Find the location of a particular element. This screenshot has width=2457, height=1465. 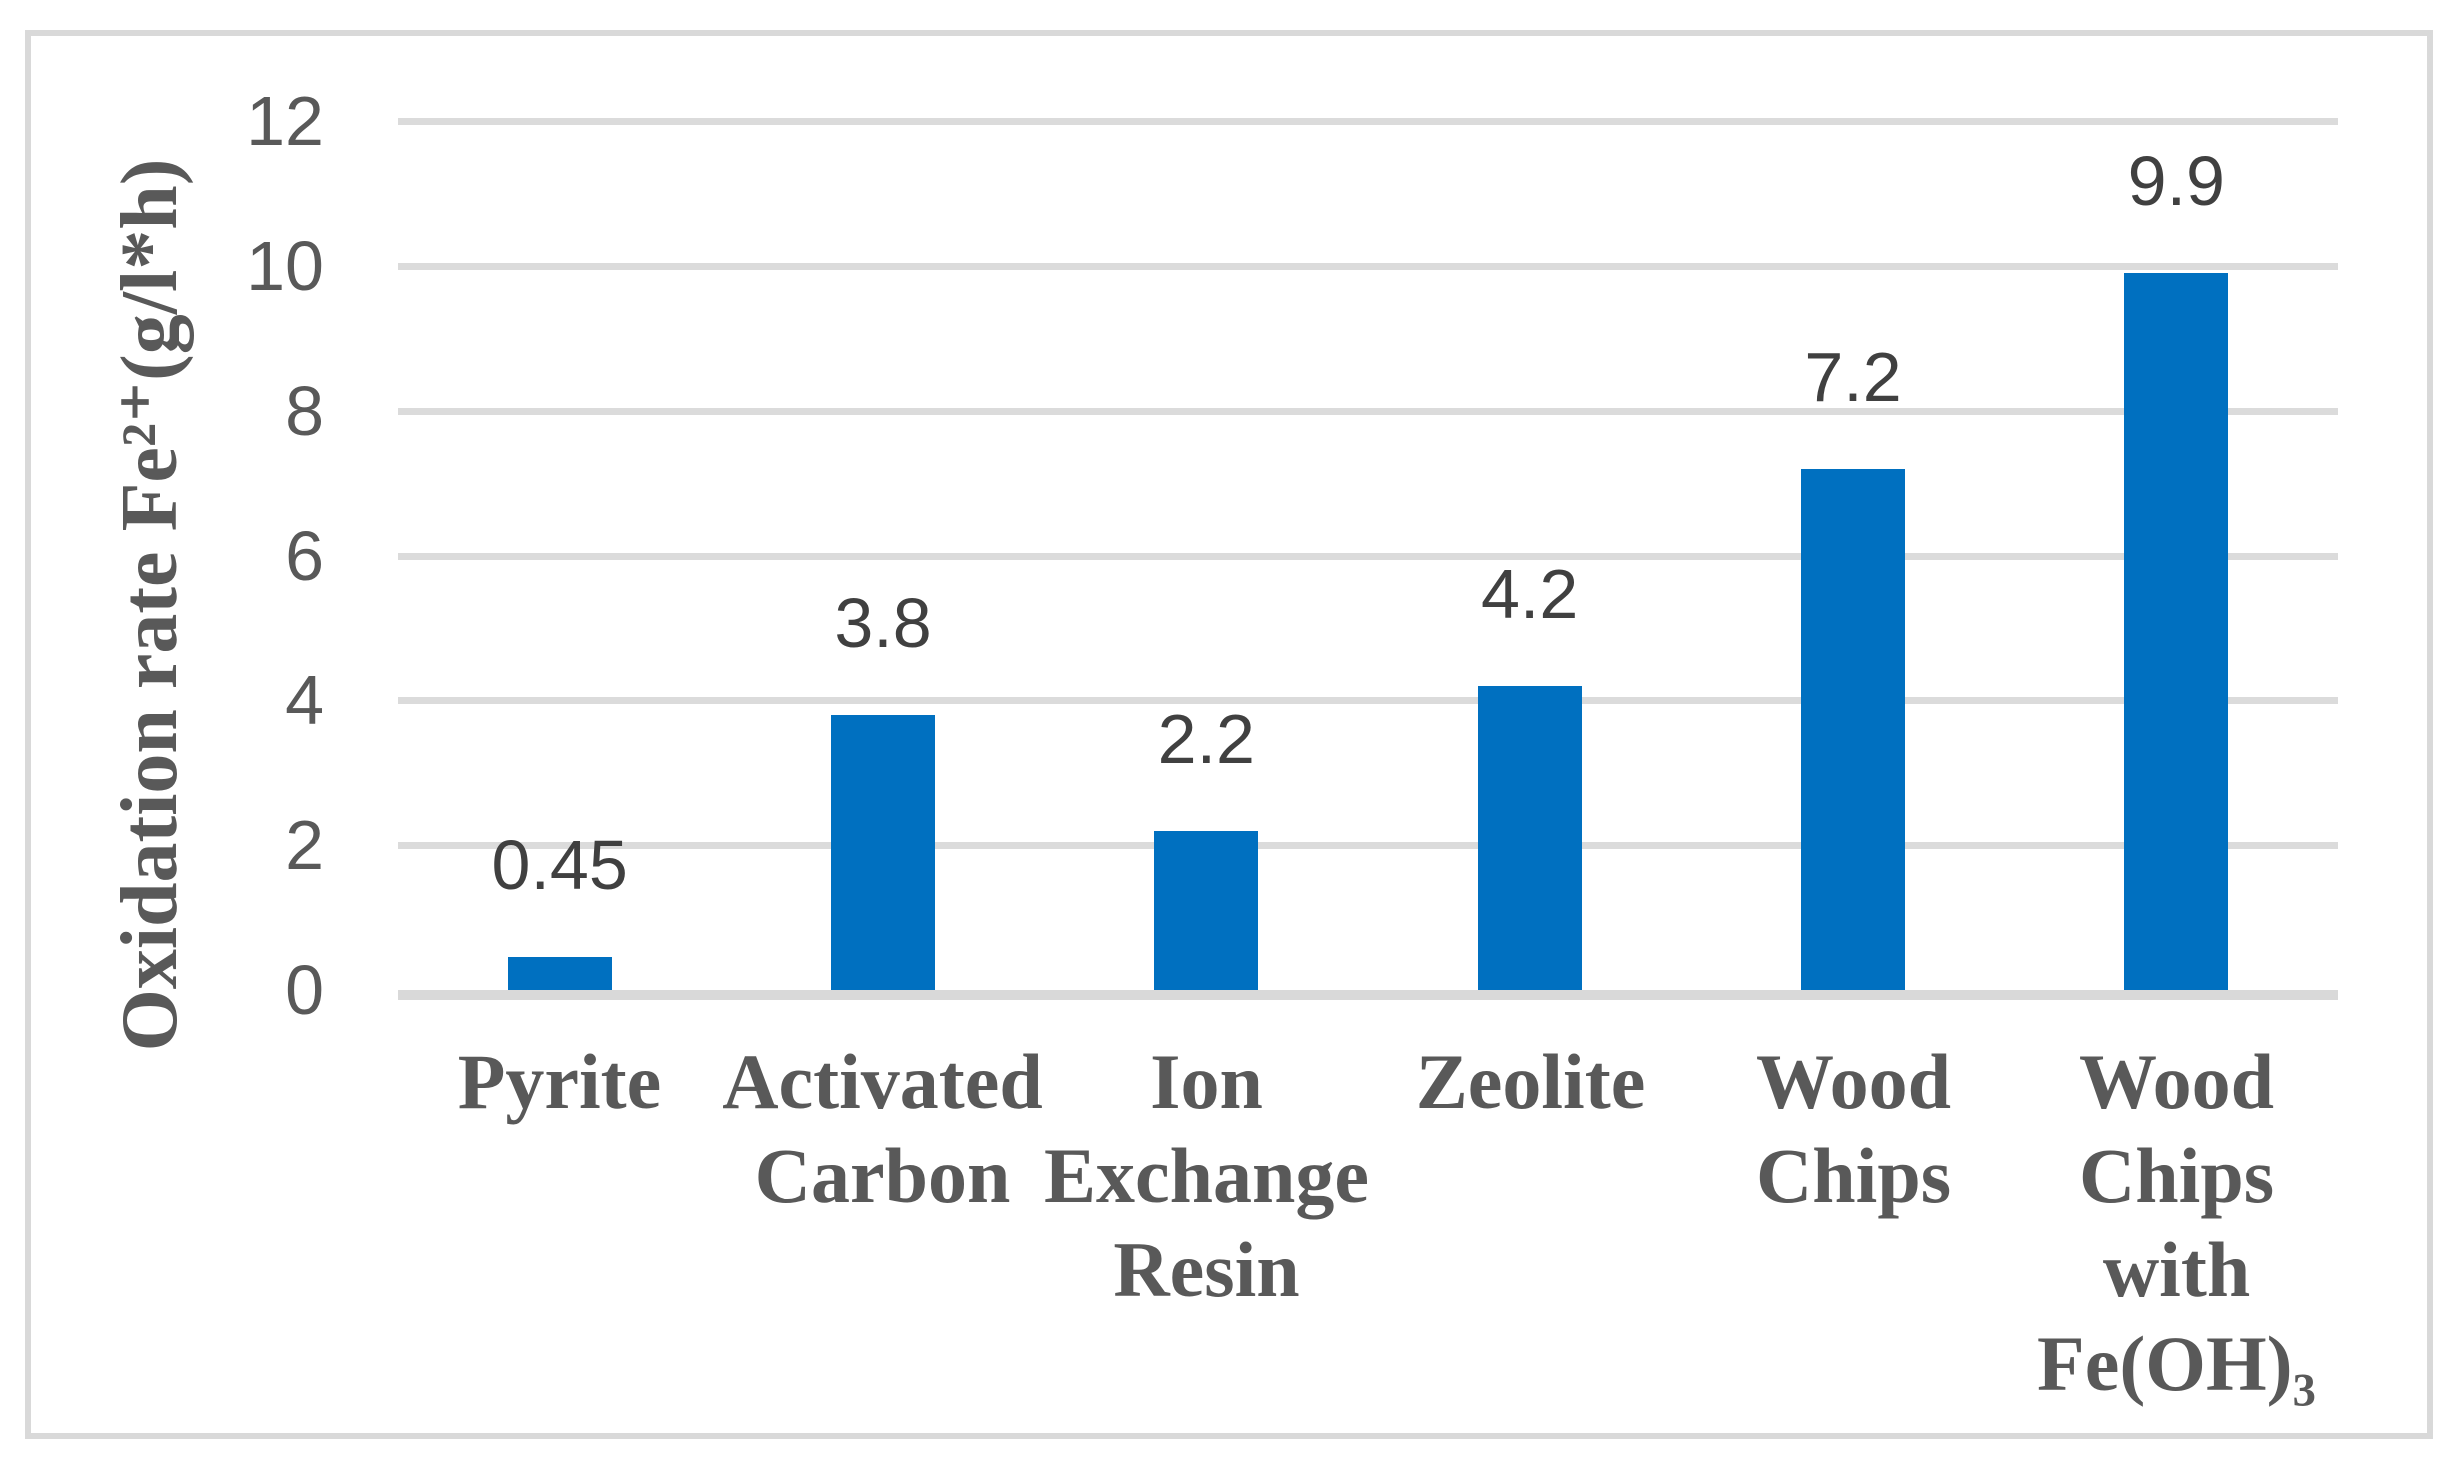

data-label: 9.9 is located at coordinates (2176, 181).